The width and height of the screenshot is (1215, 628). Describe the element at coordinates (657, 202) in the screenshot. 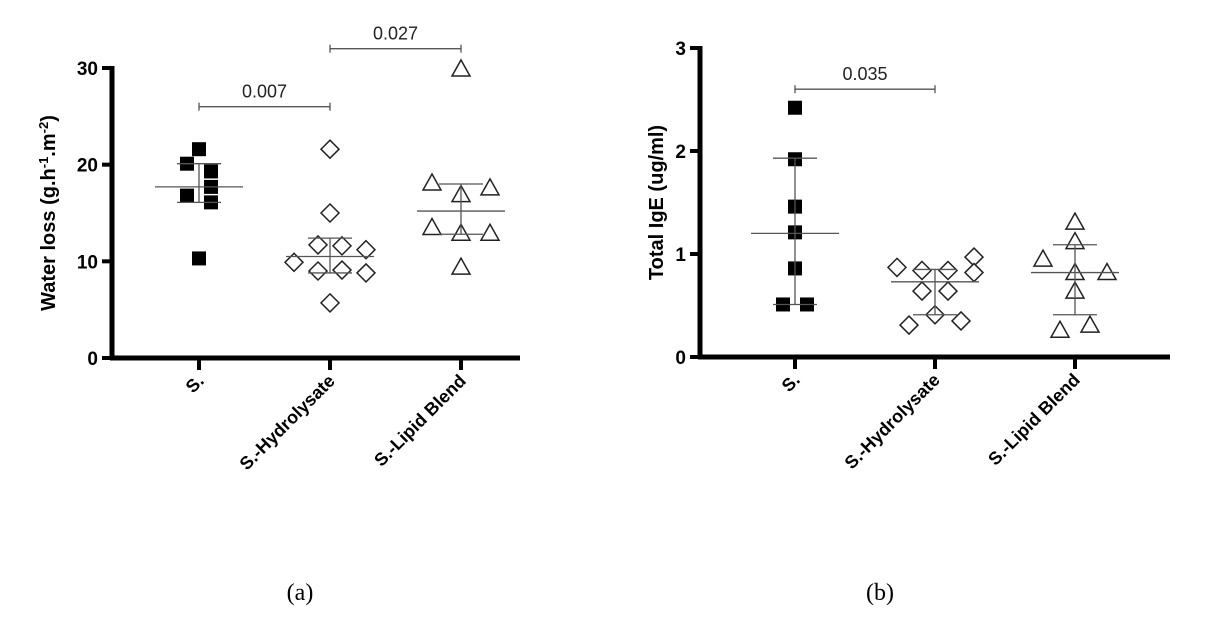

I see `y-axis-label: Total IgE (ug/ml)` at that location.